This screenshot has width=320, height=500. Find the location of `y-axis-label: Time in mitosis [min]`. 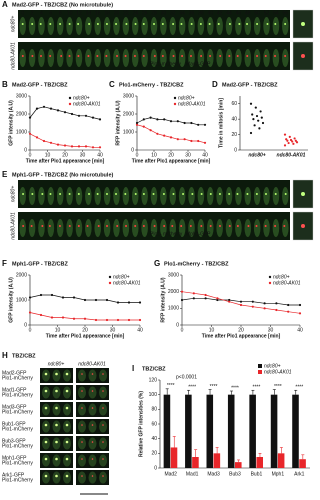

y-axis-label: Time in mitosis [min] is located at coordinates (221, 123).